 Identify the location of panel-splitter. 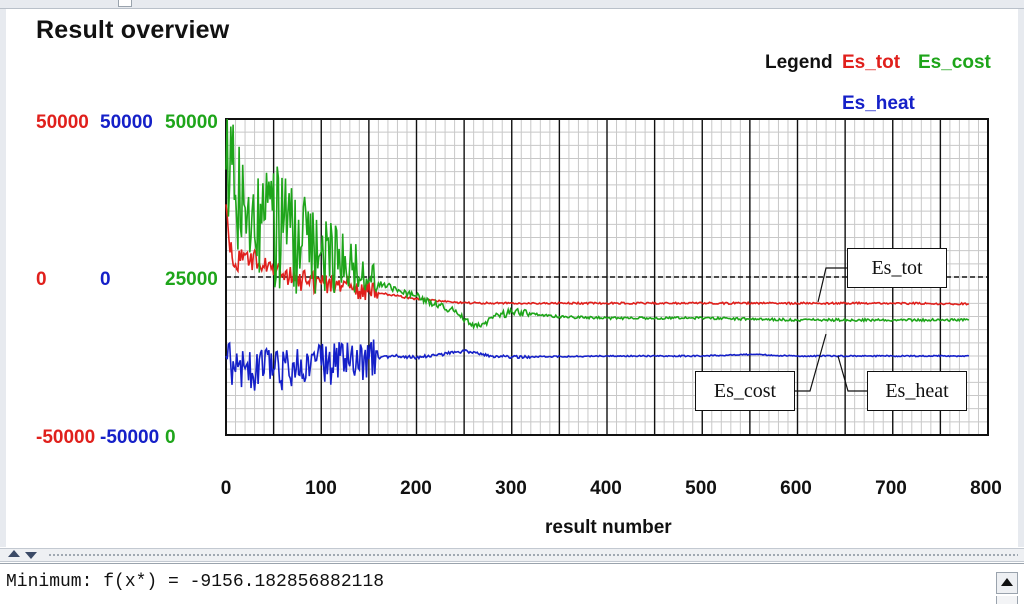
(512, 555).